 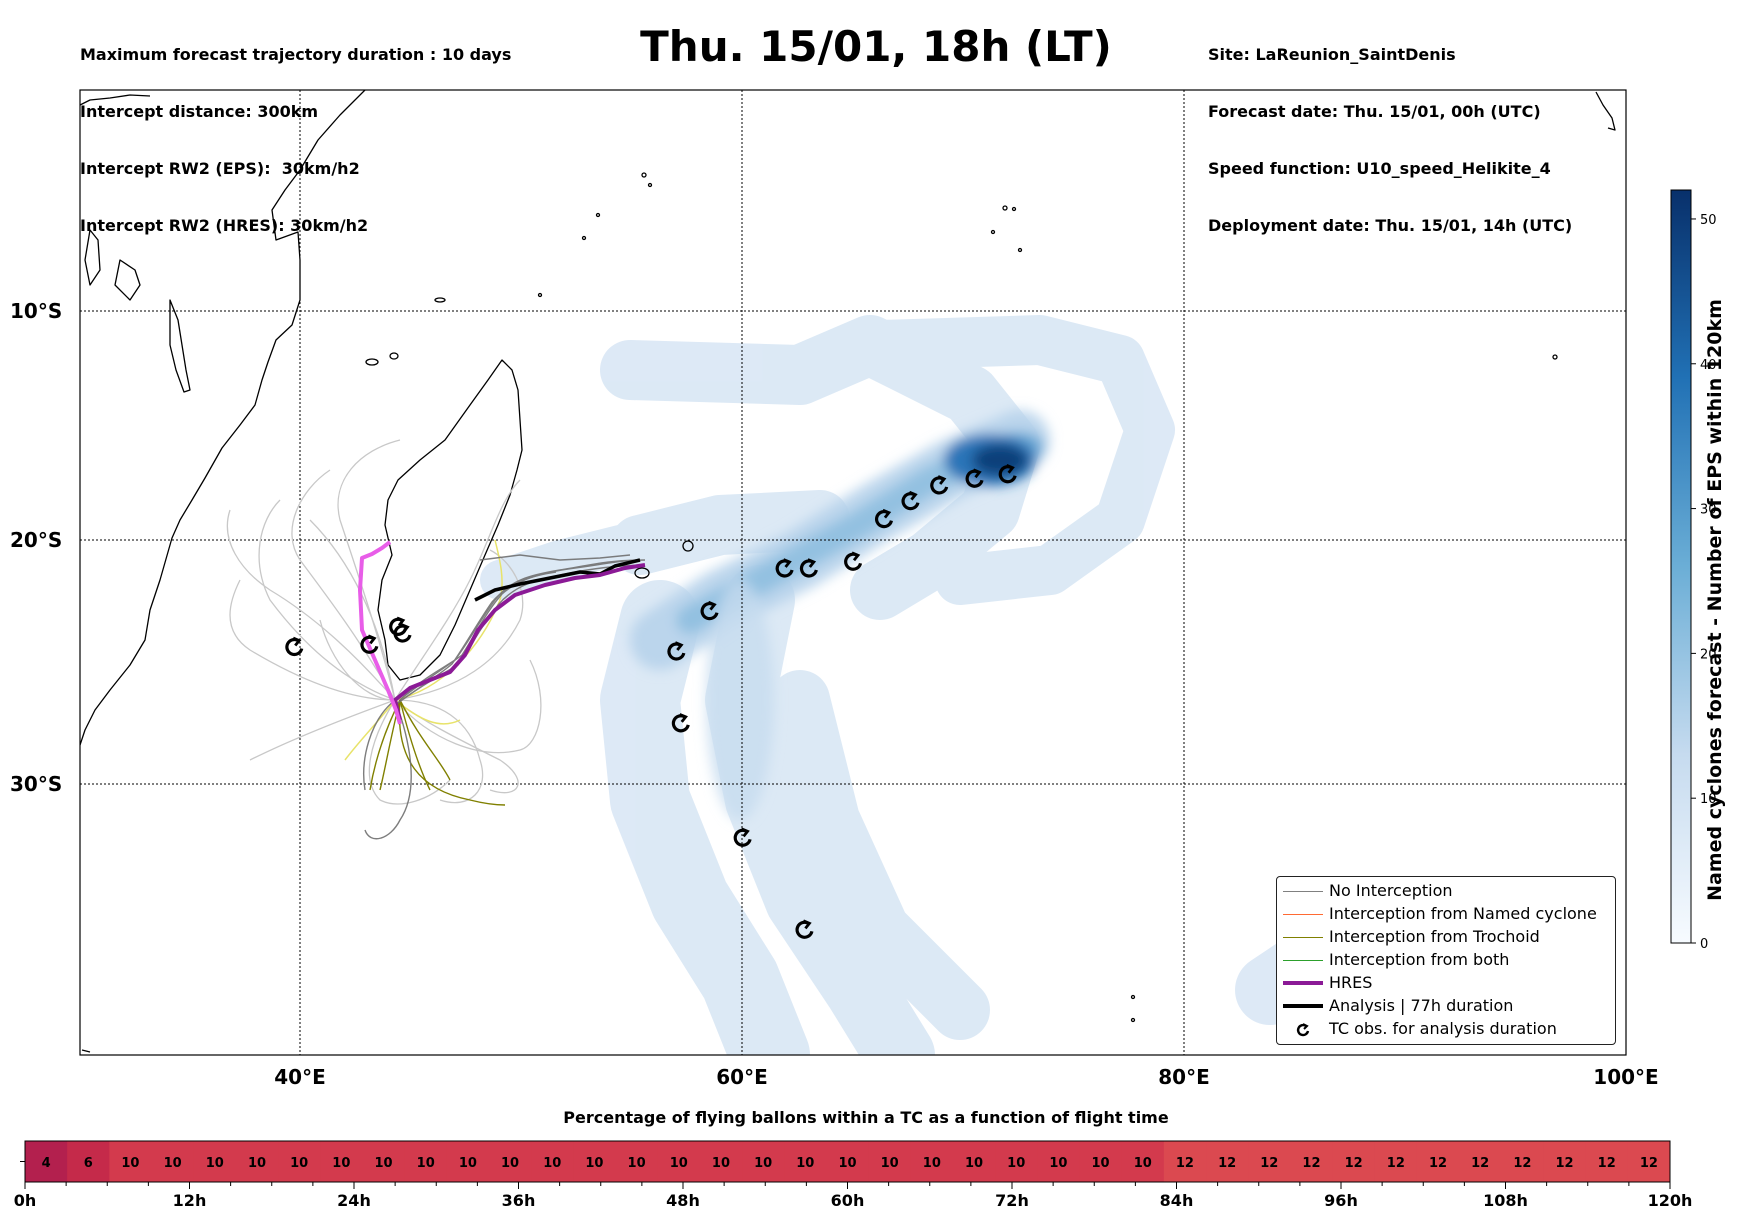 I want to click on legend-label: TC obs. for analysis duration, so click(x=1443, y=1028).